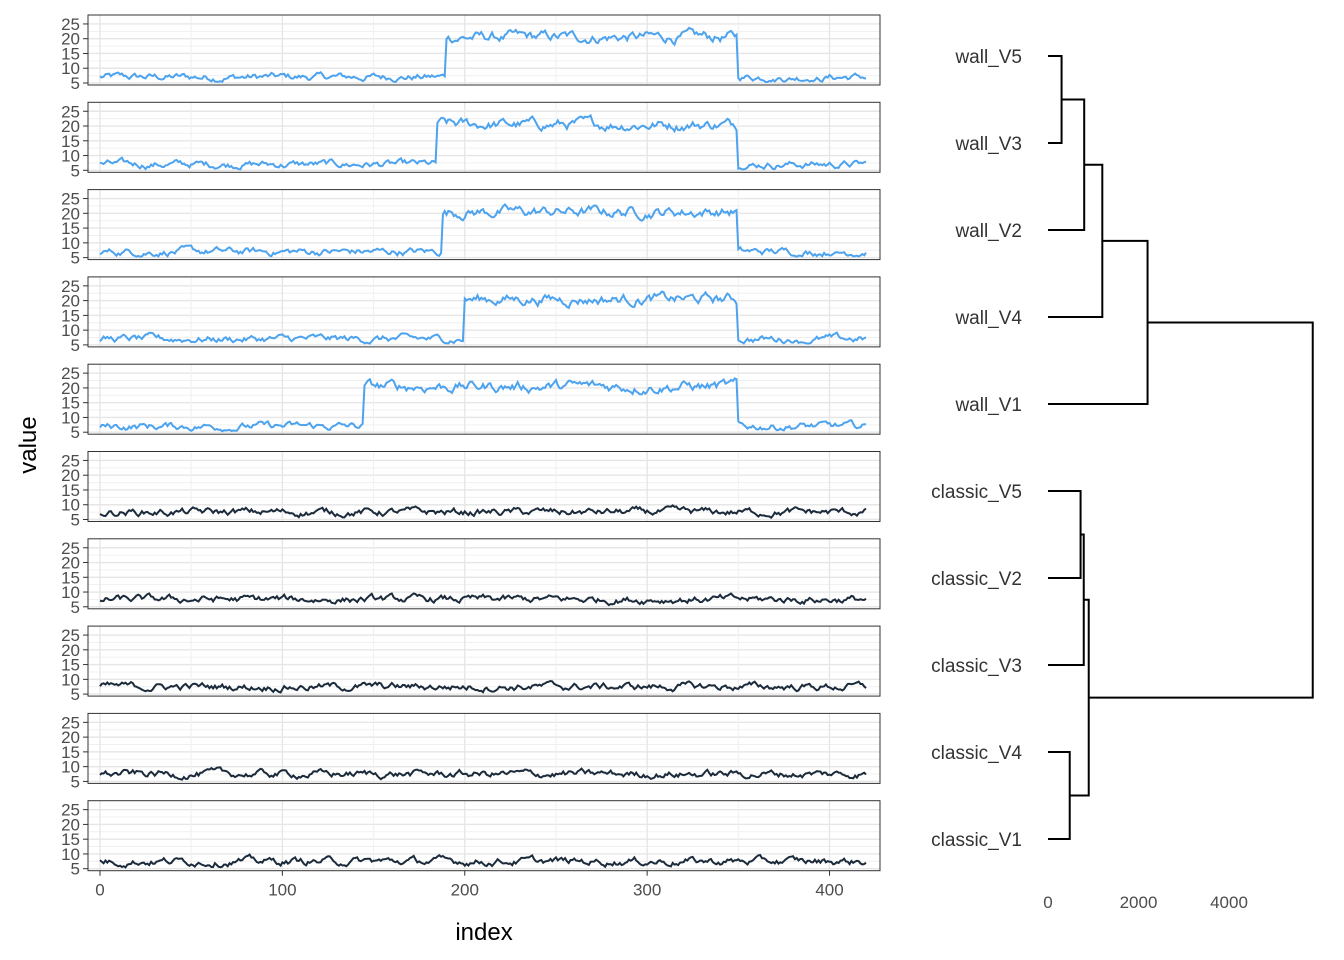 The height and width of the screenshot is (960, 1344). Describe the element at coordinates (976, 666) in the screenshot. I see `leaf-label-classic_V3: classic_V3` at that location.